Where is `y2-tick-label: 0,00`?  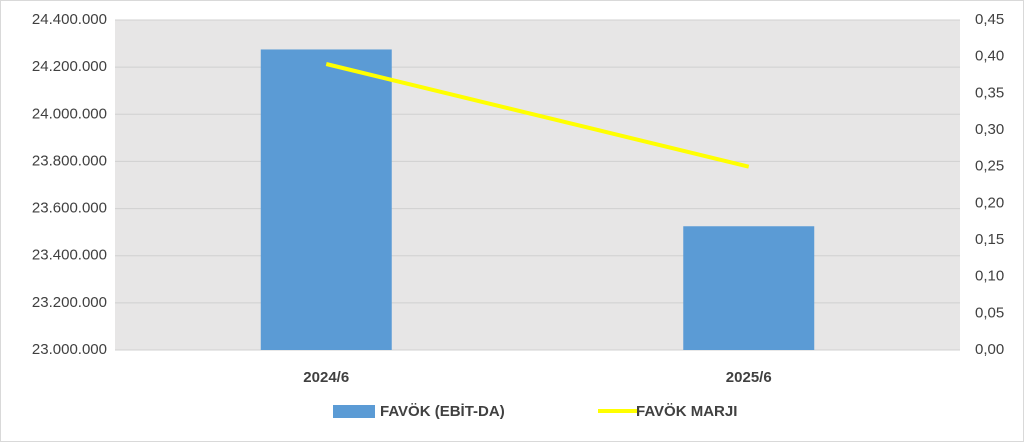
y2-tick-label: 0,00 is located at coordinates (989, 349).